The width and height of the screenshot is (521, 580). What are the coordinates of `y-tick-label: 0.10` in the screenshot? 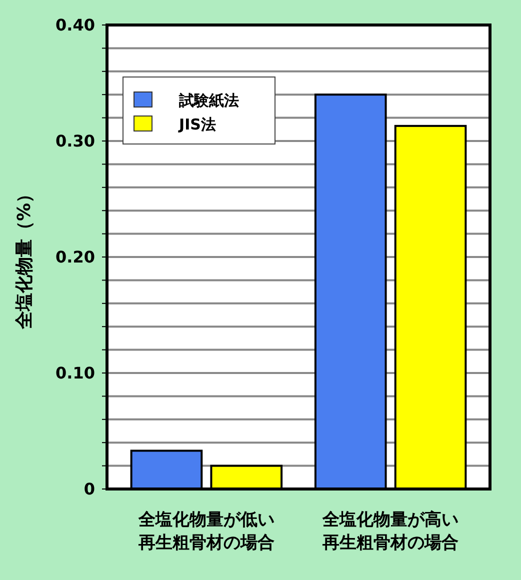 It's located at (75, 373).